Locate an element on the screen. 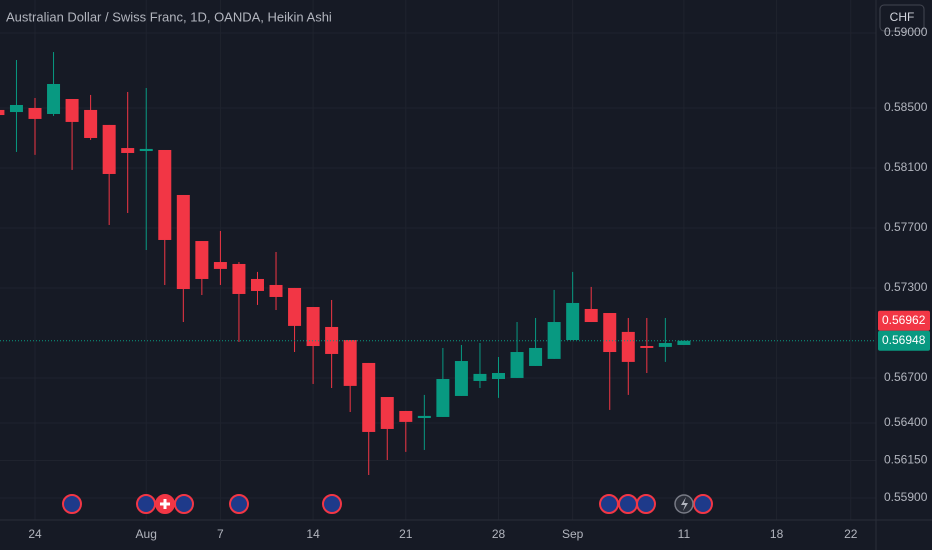 This screenshot has height=550, width=932. y-tick-label: 0.58100 is located at coordinates (906, 167).